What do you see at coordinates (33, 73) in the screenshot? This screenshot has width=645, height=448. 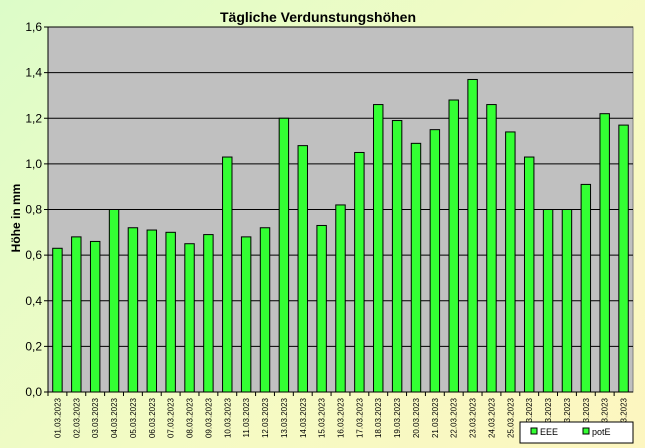 I see `y-tick-label: 1,4` at bounding box center [33, 73].